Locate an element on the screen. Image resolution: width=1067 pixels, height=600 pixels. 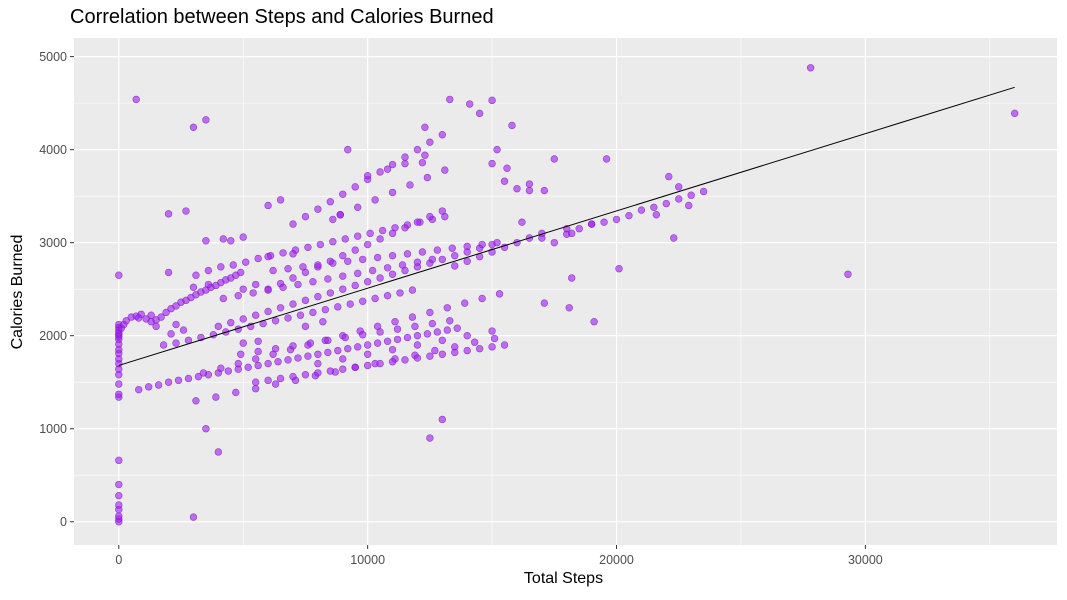
x-tick-label: 10000 is located at coordinates (367, 560).